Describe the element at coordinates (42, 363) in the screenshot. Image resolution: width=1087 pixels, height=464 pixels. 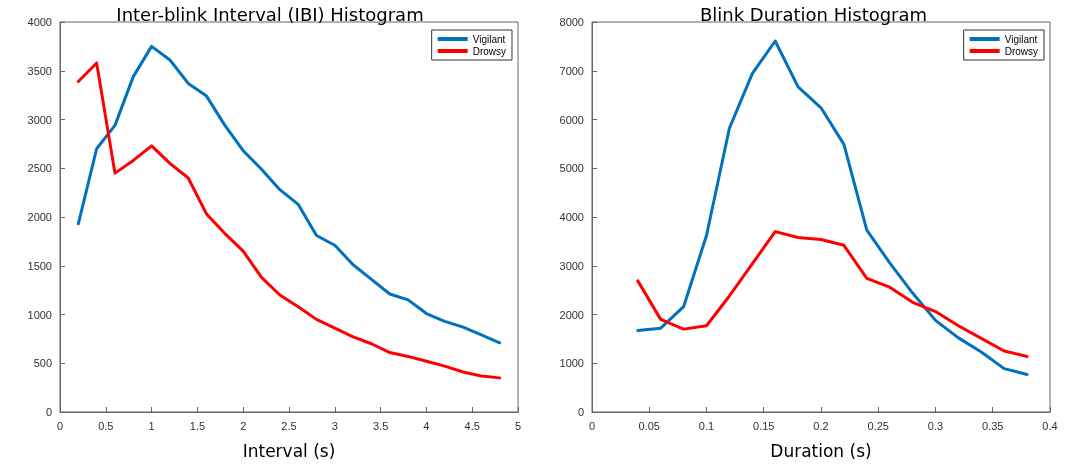
I see `y-tick-label: 500` at that location.